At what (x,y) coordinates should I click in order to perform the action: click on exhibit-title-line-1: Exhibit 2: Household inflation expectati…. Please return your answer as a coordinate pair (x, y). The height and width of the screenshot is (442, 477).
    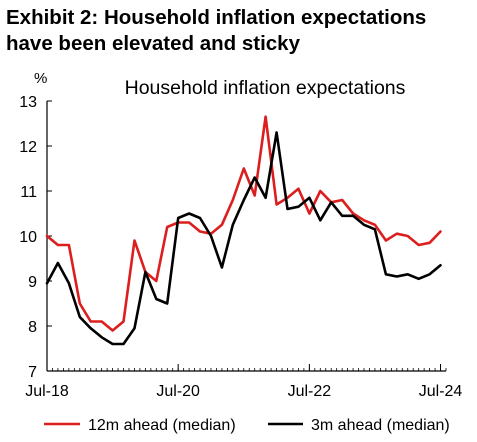
    Looking at the image, I should click on (216, 17).